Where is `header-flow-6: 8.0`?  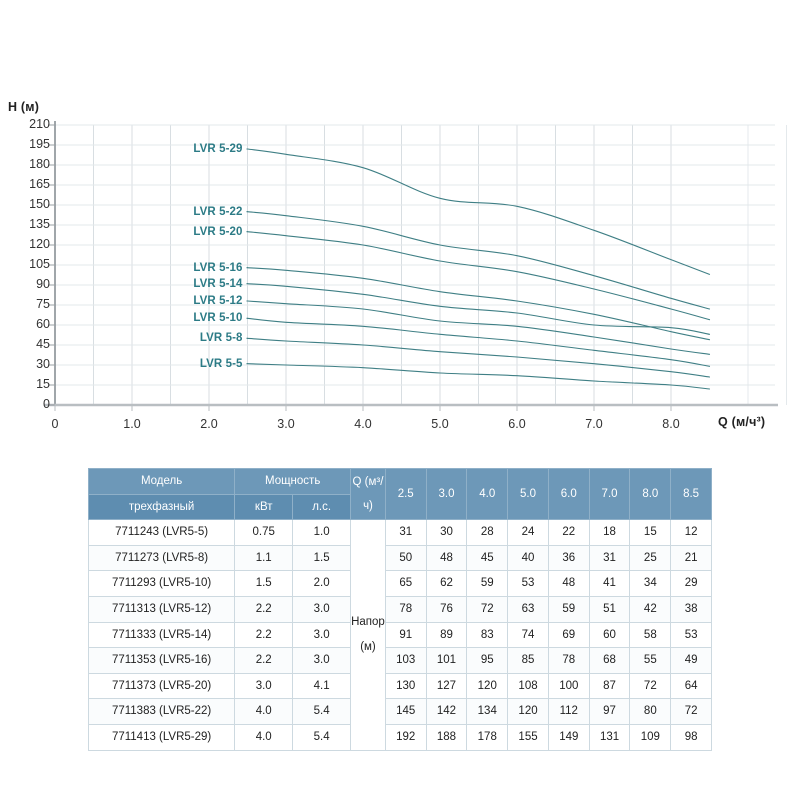 header-flow-6: 8.0 is located at coordinates (650, 494).